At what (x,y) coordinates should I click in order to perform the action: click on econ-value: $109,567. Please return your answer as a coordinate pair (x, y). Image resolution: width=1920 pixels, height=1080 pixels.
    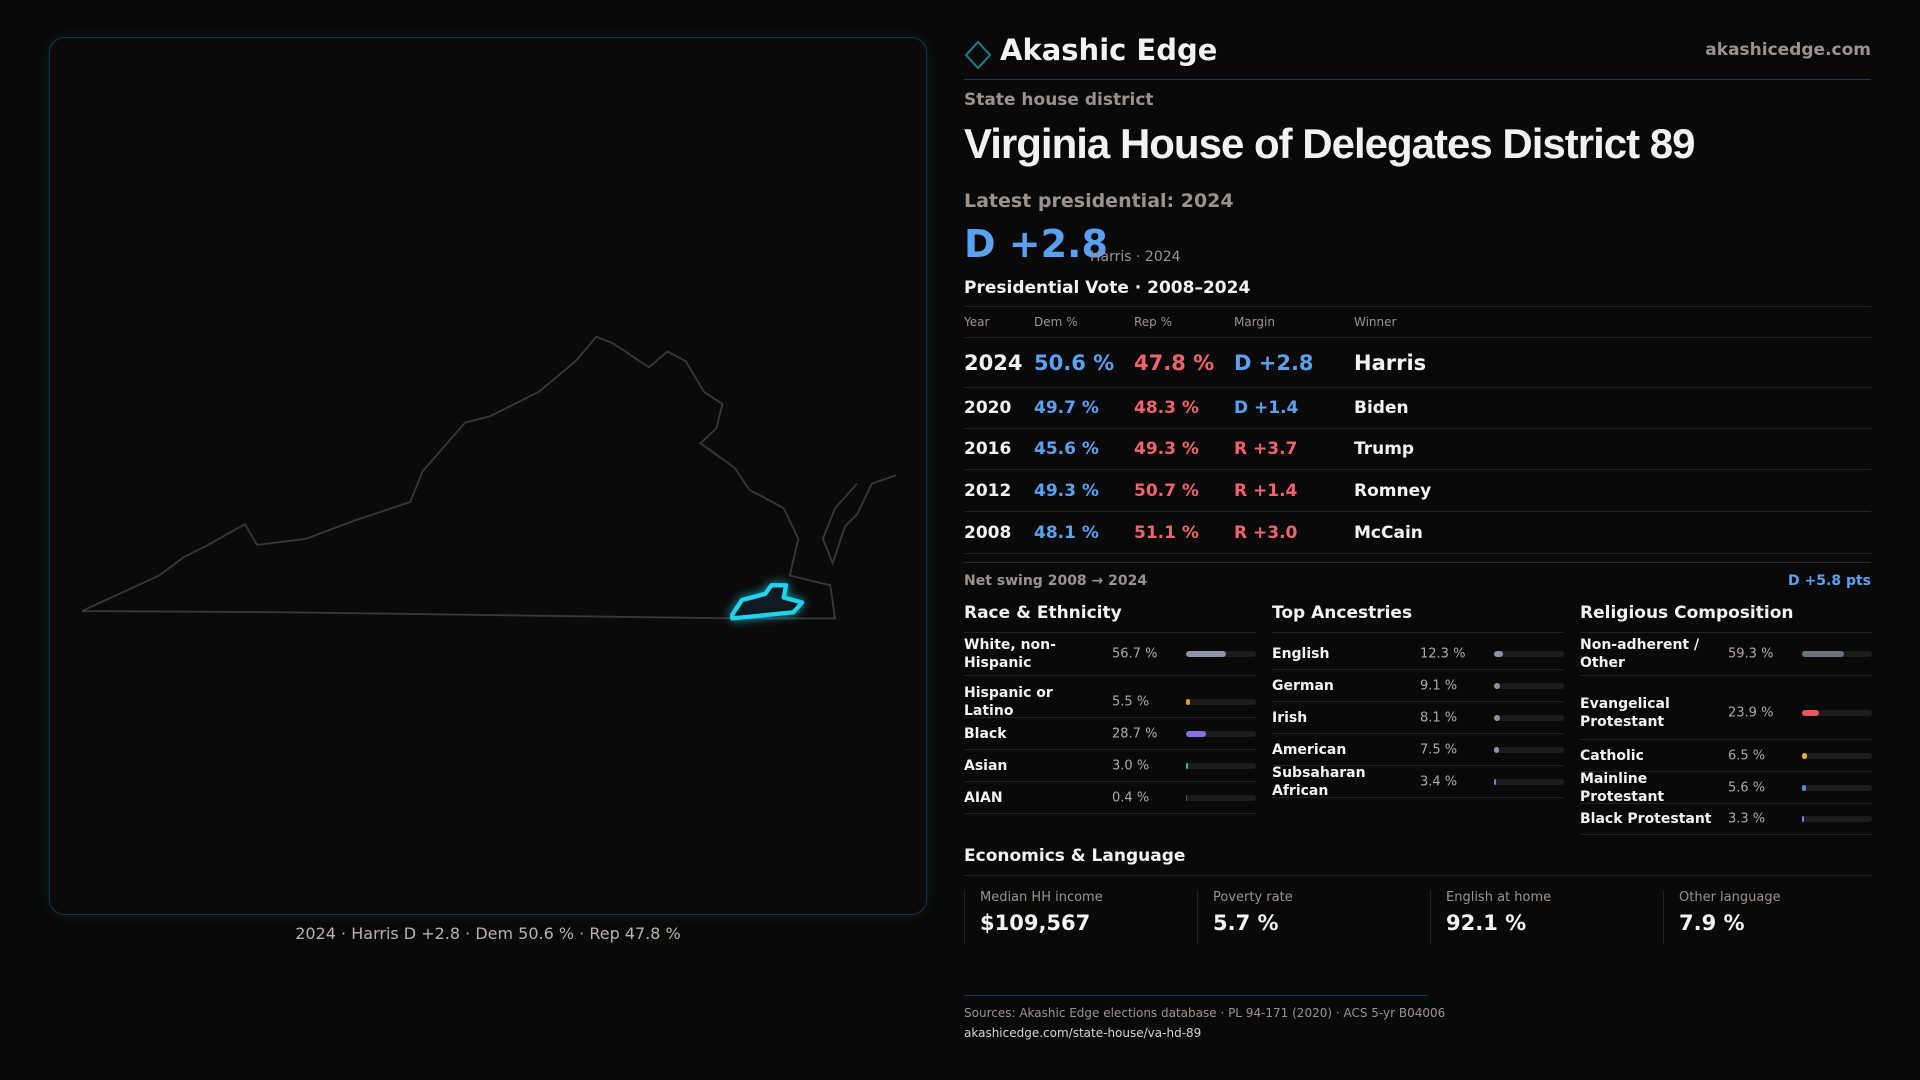
    Looking at the image, I should click on (1035, 923).